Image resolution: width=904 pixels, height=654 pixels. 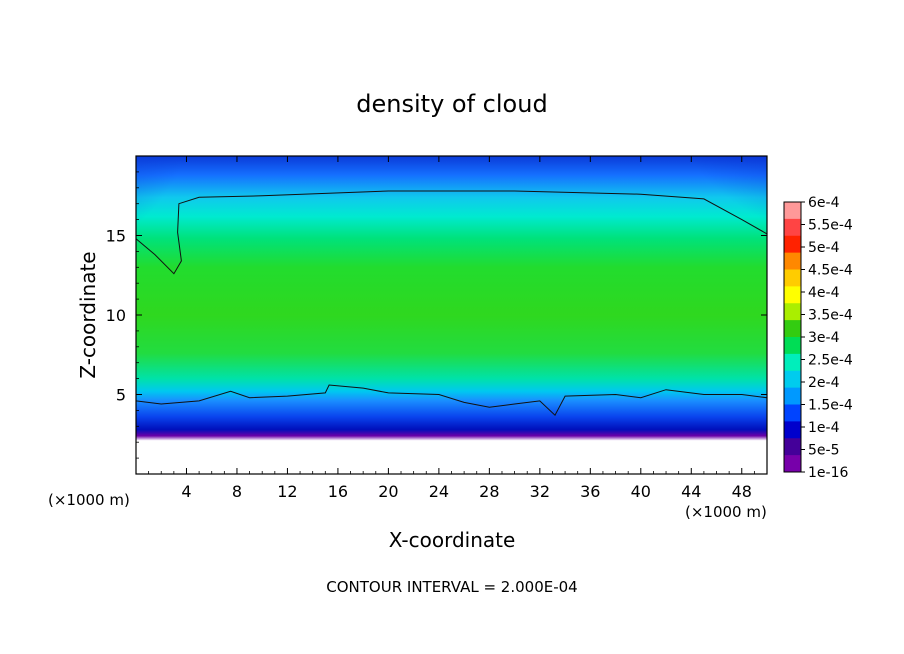 I want to click on x-tick-label: 28, so click(x=489, y=491).